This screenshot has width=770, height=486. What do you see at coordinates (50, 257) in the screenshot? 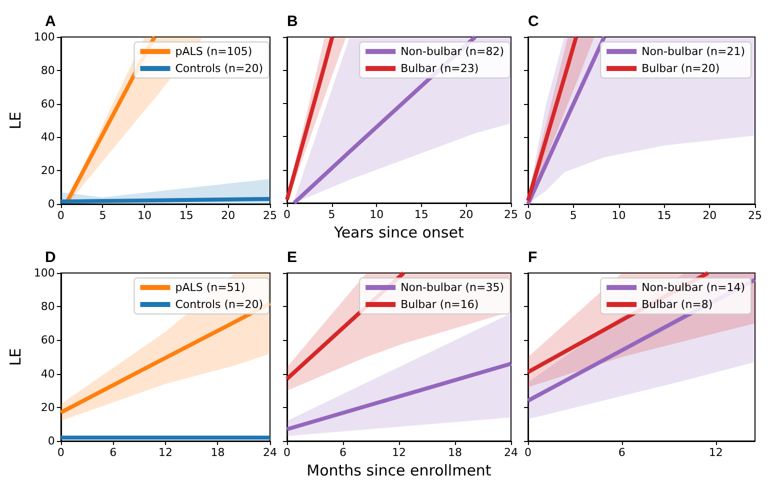
I see `chart-title: D` at bounding box center [50, 257].